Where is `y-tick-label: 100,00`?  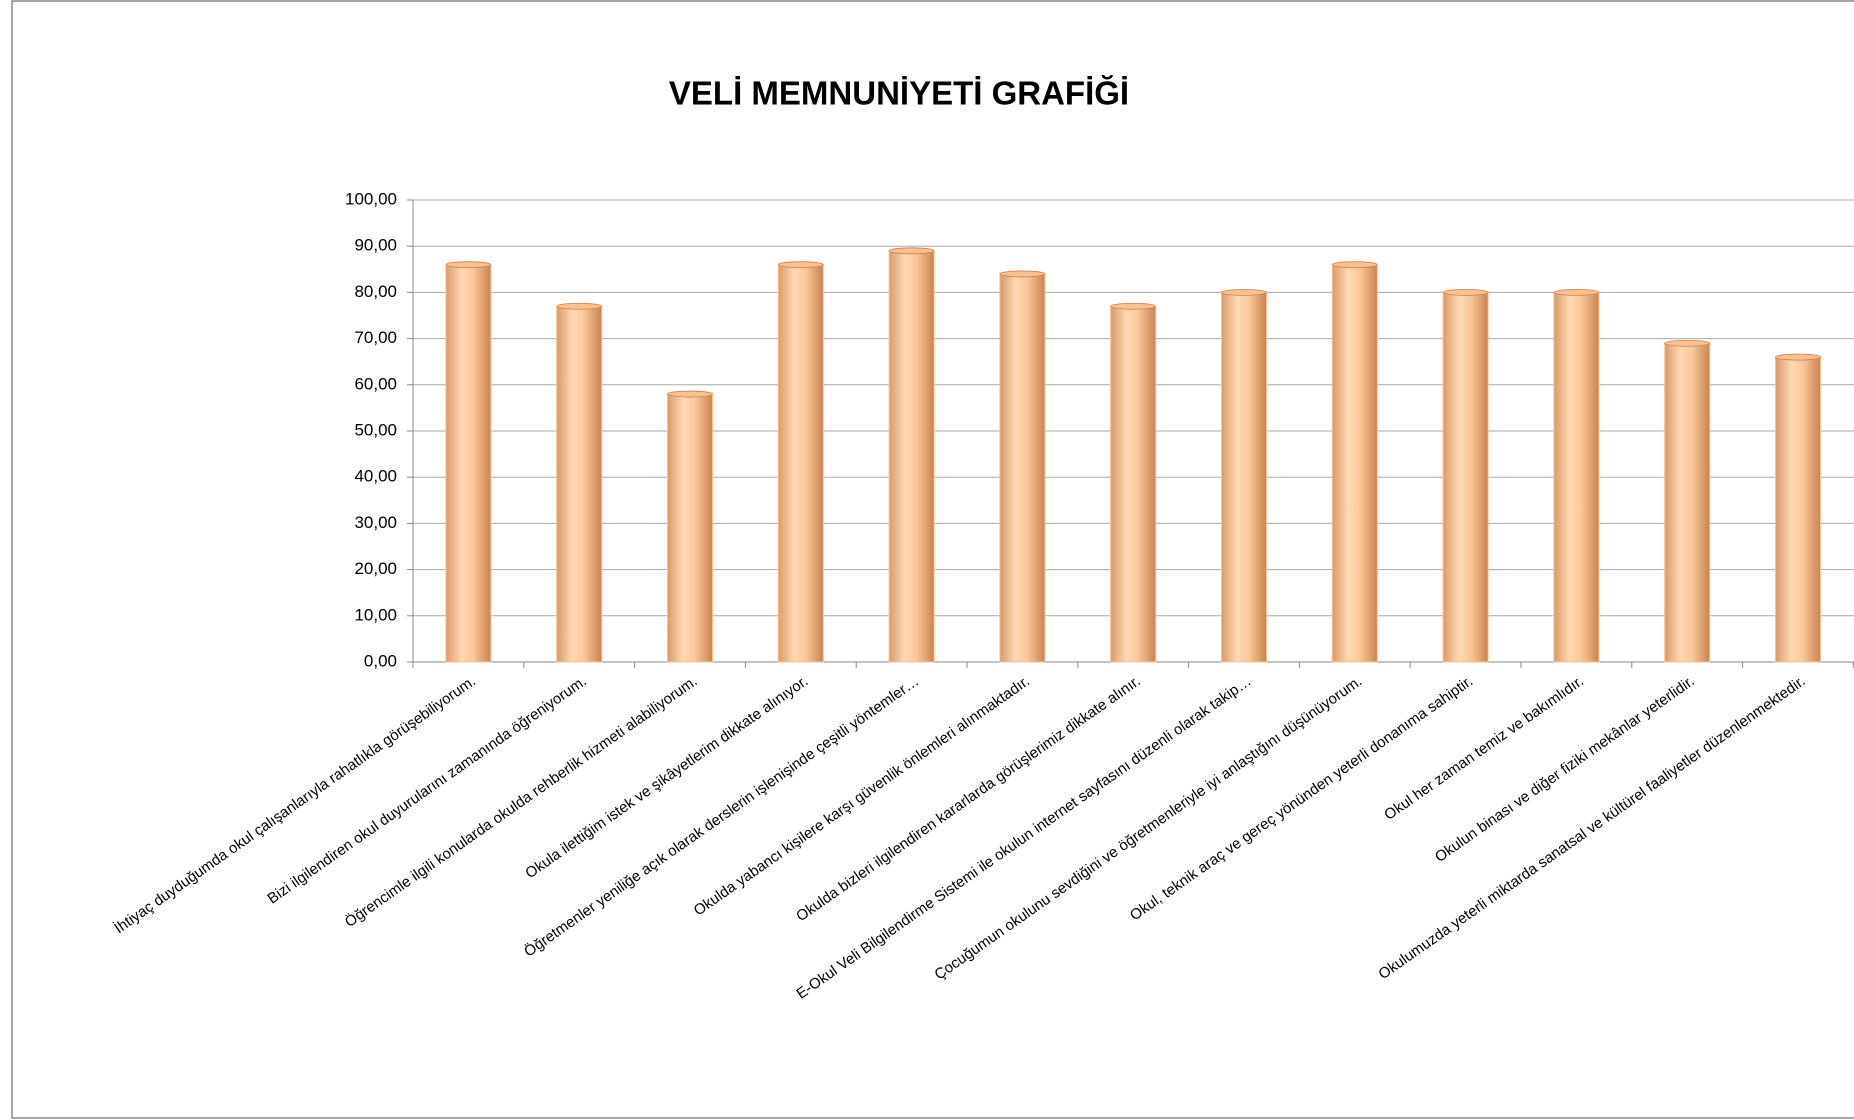 y-tick-label: 100,00 is located at coordinates (371, 198).